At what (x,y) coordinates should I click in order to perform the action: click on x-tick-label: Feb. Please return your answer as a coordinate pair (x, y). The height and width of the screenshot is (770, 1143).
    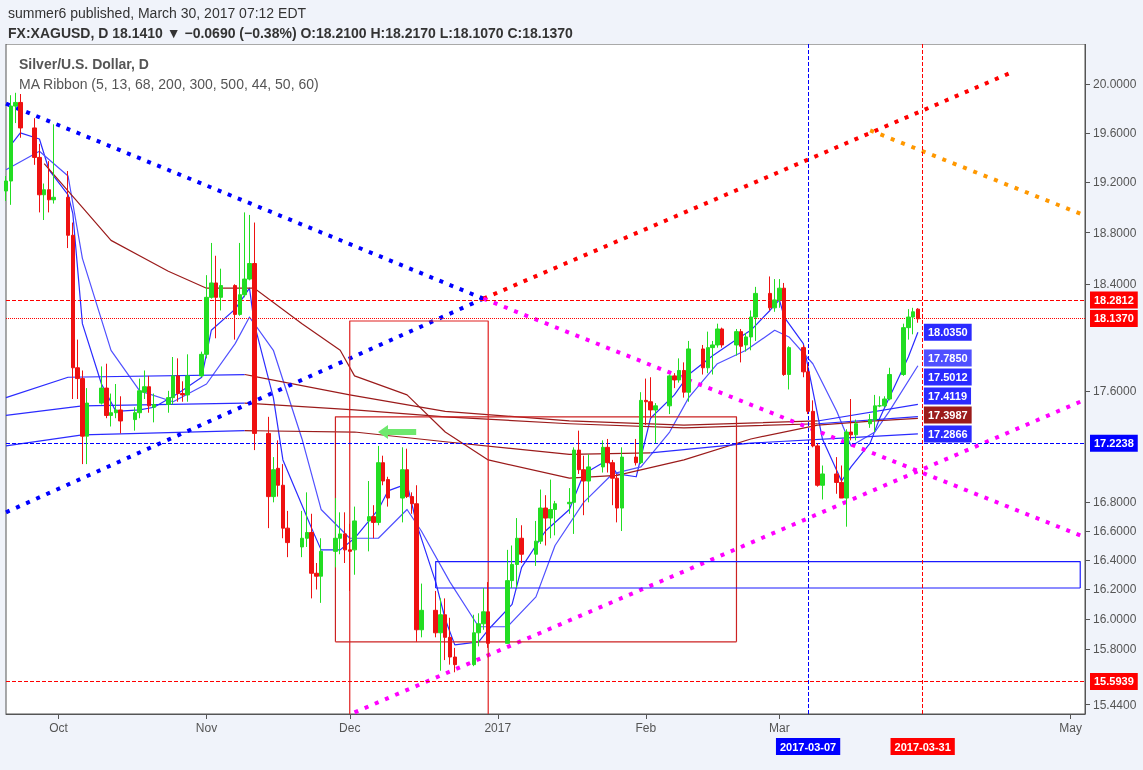
    Looking at the image, I should click on (646, 728).